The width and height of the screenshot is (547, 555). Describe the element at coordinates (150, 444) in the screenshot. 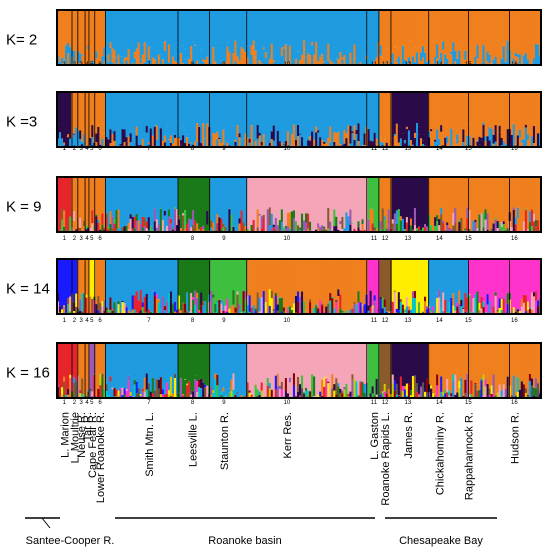

I see `population-name: Smith Mtn. L.` at that location.